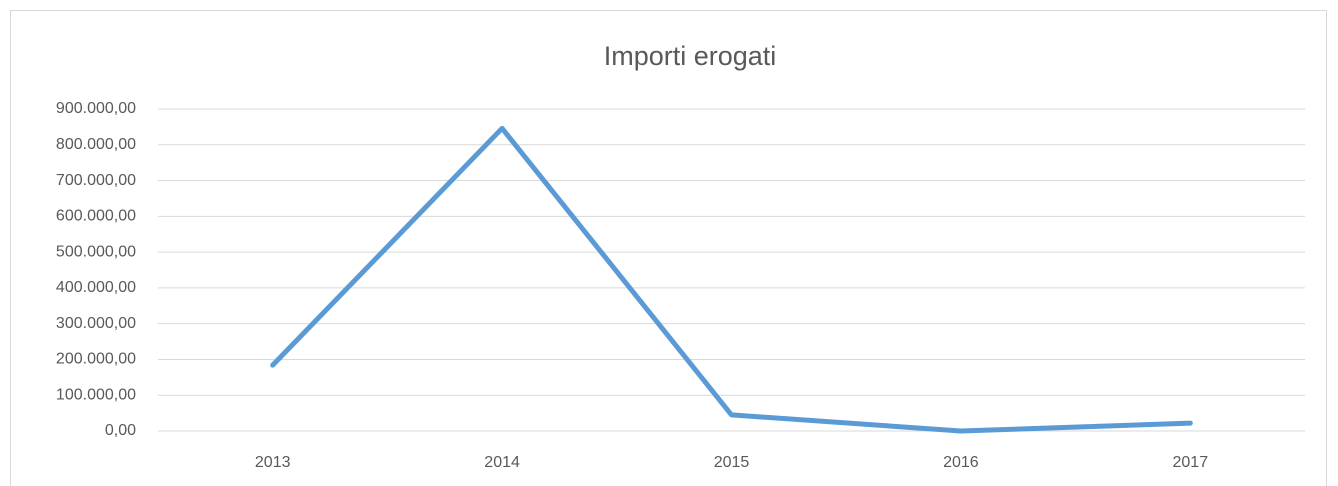  What do you see at coordinates (96, 394) in the screenshot?
I see `y-tick-label: 100.000,00` at bounding box center [96, 394].